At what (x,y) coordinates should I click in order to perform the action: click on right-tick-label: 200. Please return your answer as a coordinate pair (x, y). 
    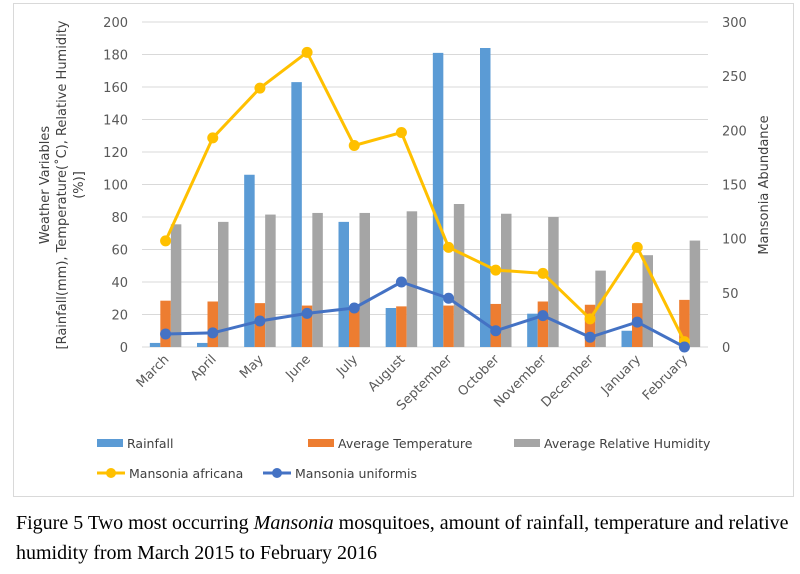
    Looking at the image, I should click on (734, 131).